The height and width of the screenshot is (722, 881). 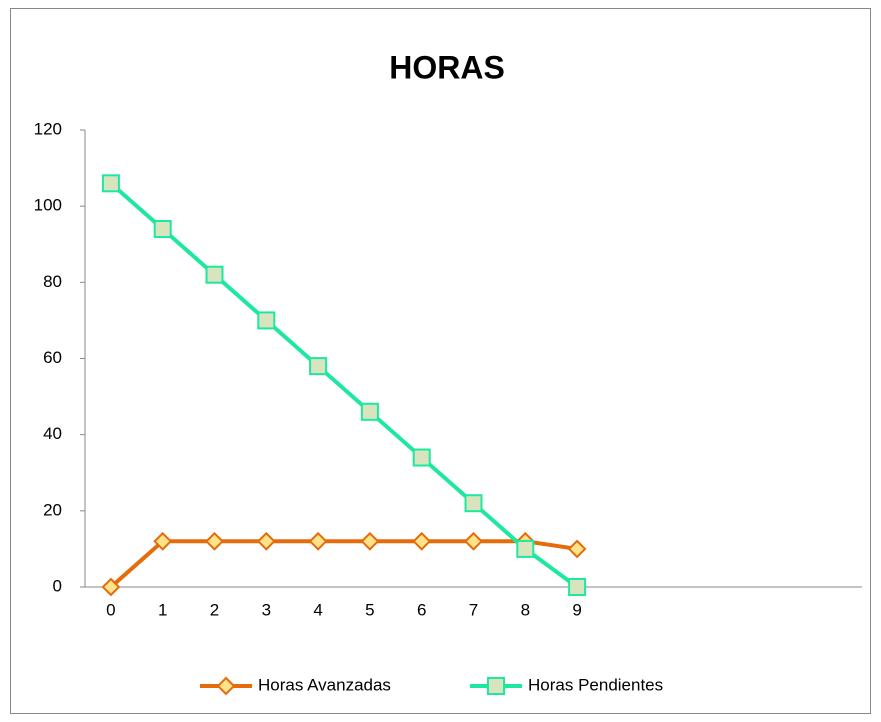 I want to click on y-tick-label: 0, so click(x=57, y=585).